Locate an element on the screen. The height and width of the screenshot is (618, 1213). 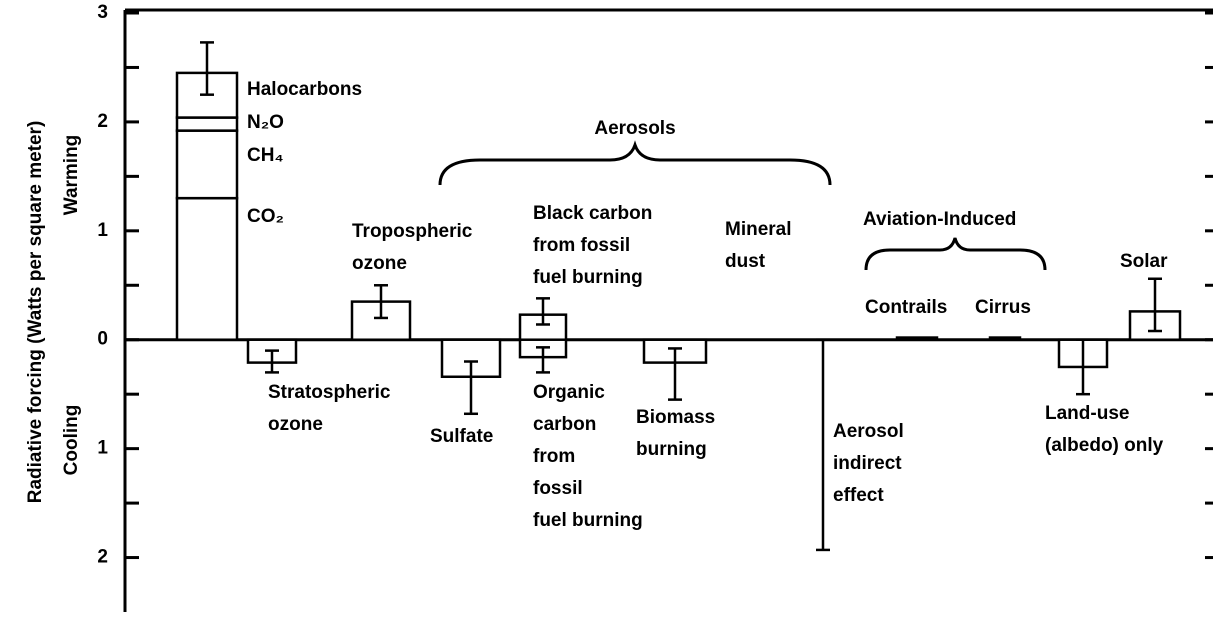
bar-label: Cirrus is located at coordinates (1003, 307).